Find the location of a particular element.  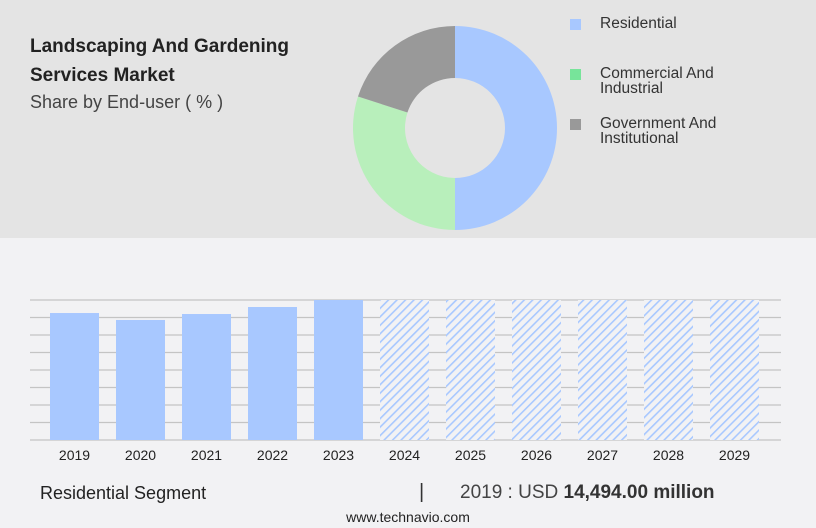

chart-subtitle: Share by End-user ( % ) is located at coordinates (127, 102).